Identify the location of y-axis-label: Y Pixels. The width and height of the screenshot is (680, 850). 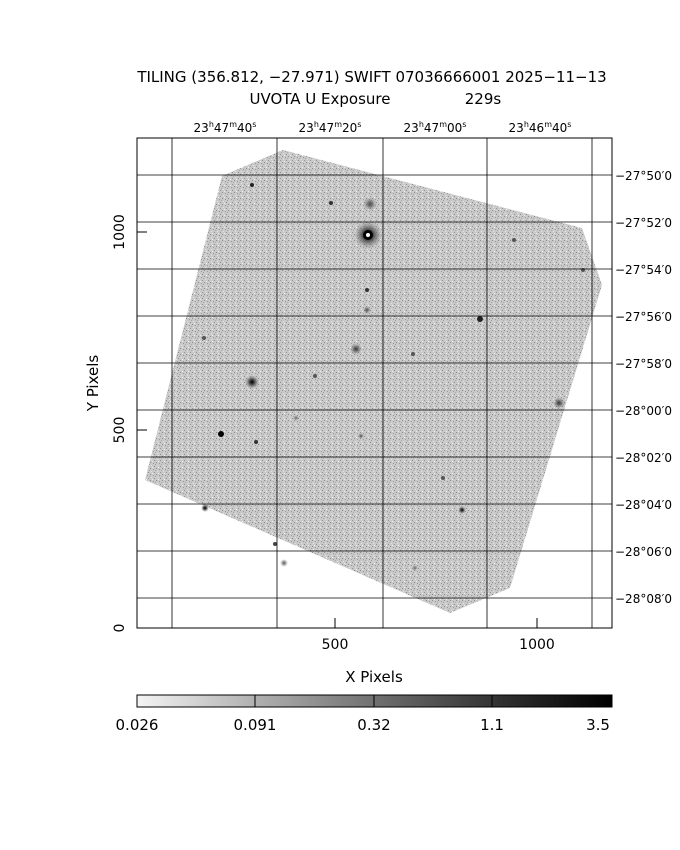
(93, 384).